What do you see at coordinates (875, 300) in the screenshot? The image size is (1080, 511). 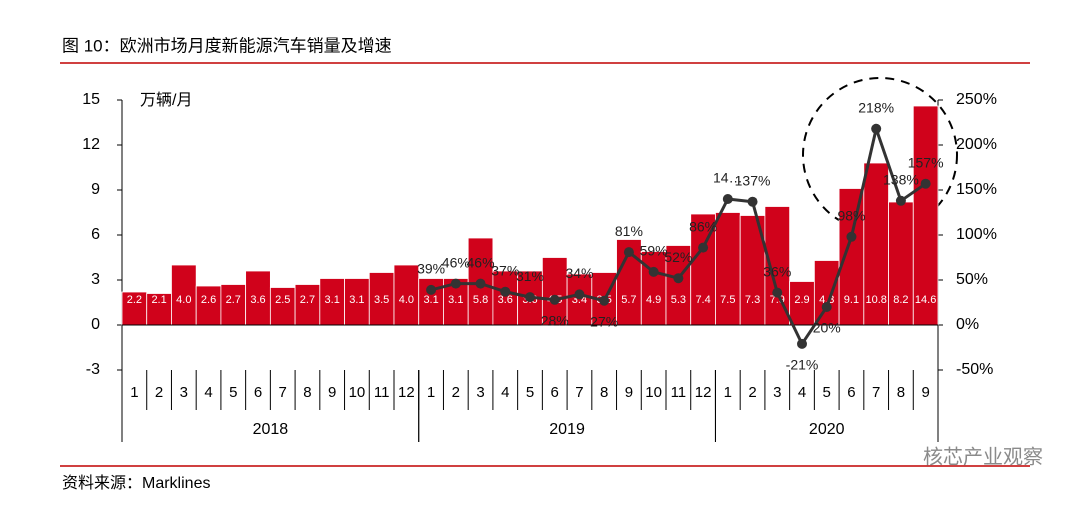 I see `bar-label: 10.8` at bounding box center [875, 300].